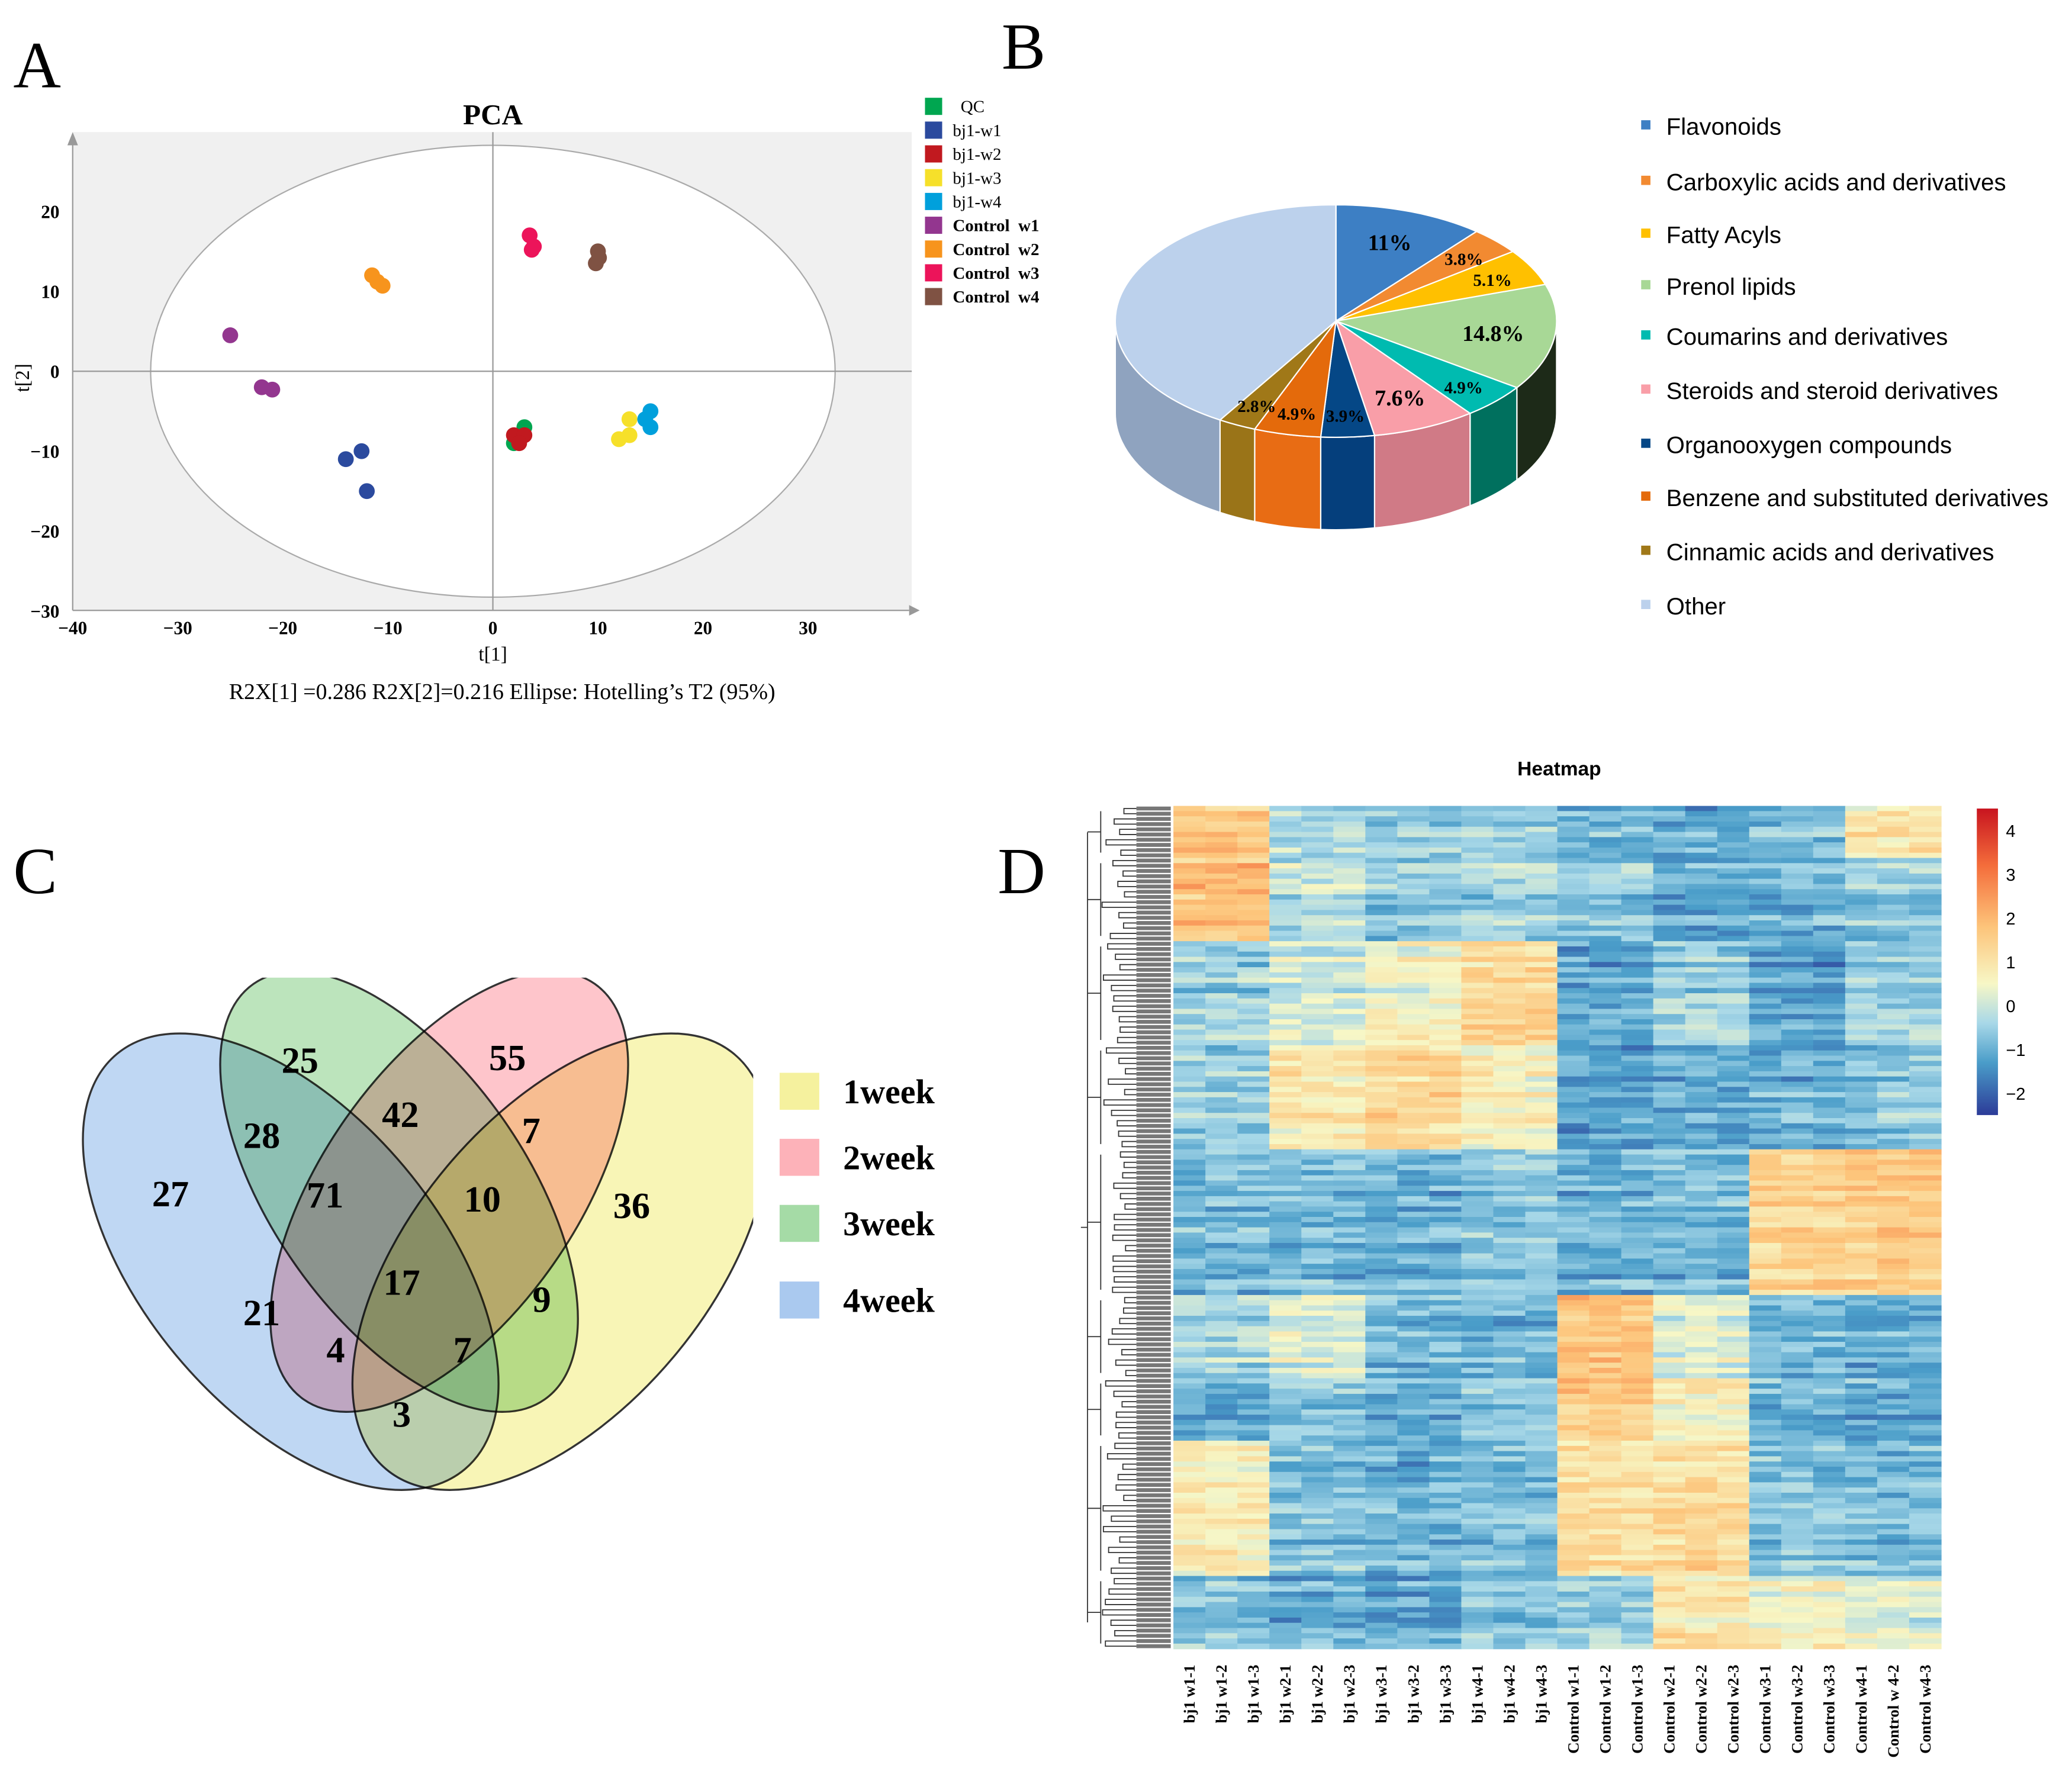  Describe the element at coordinates (799, 1157) in the screenshot. I see `legend-swatch` at that location.